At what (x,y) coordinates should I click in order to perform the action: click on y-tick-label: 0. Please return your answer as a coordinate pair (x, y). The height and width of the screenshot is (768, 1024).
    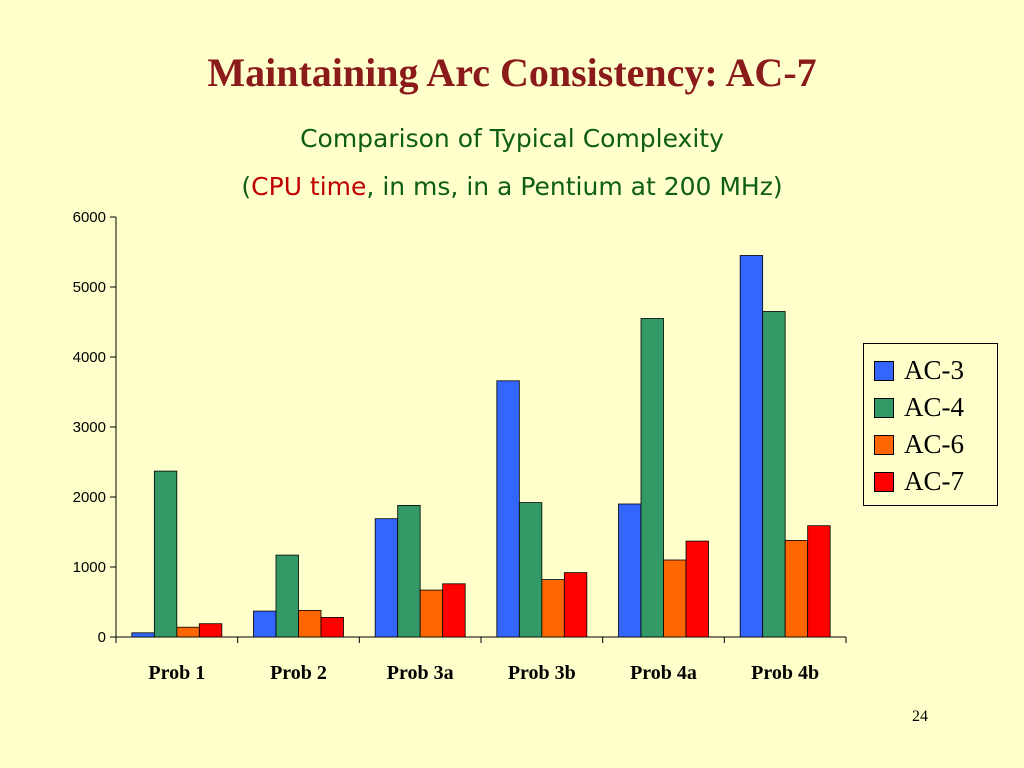
    Looking at the image, I should click on (102, 637).